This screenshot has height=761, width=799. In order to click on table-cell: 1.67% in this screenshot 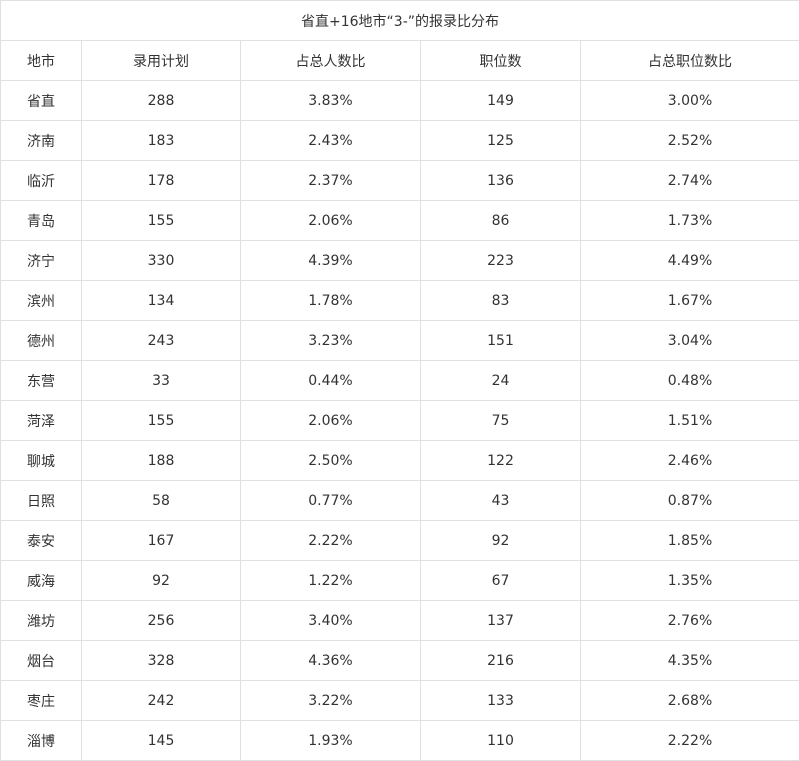, I will do `click(689, 300)`.